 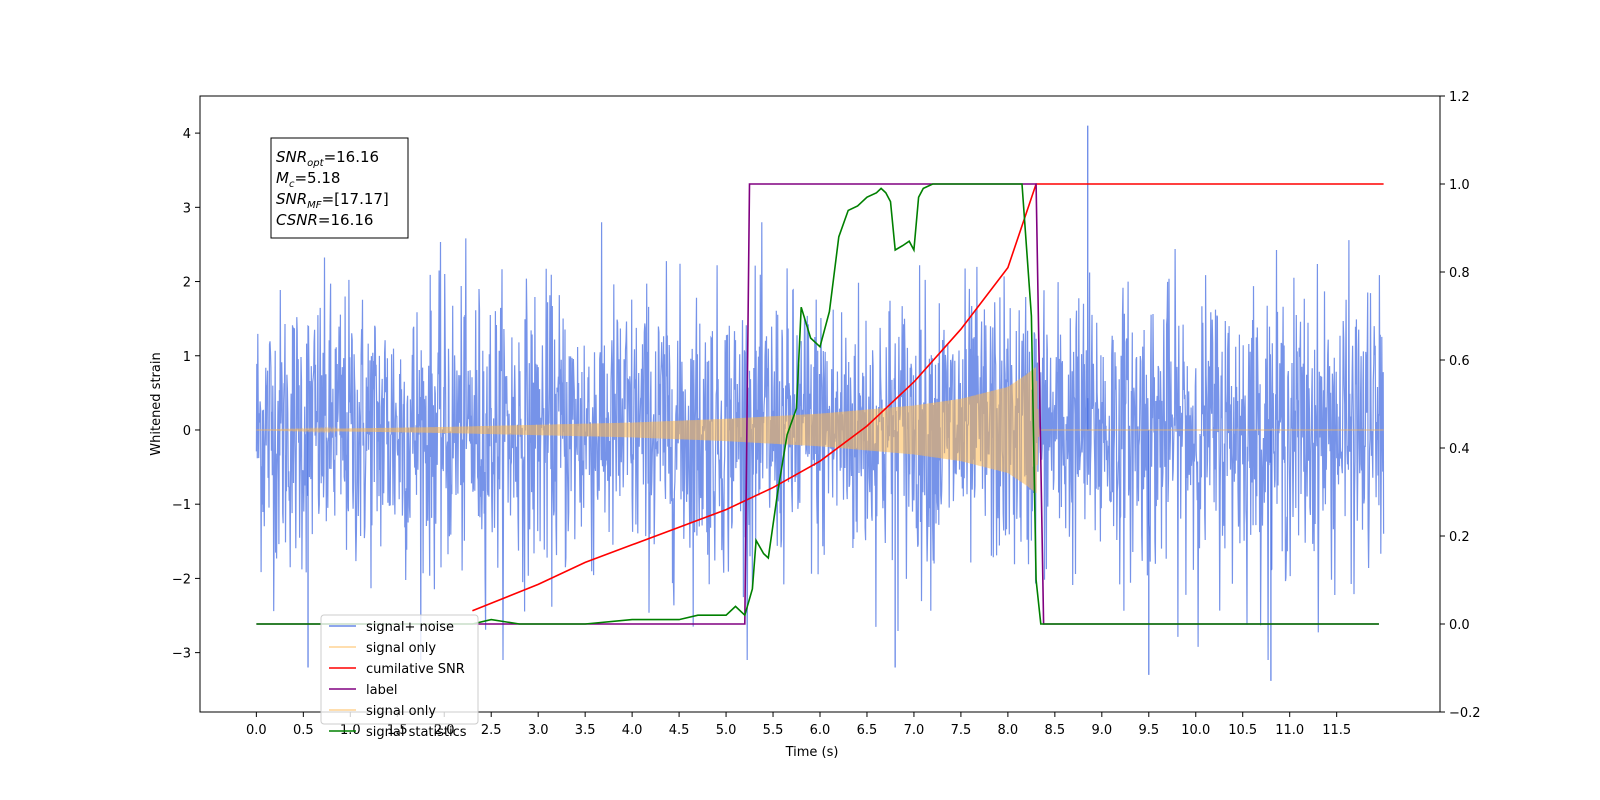 I want to click on legend-label: signal statistics, so click(x=416, y=732).